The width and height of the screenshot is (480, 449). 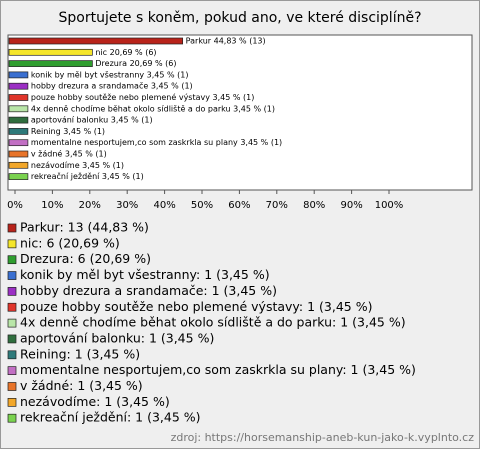 What do you see at coordinates (239, 205) in the screenshot?
I see `x-tick-label: 60%` at bounding box center [239, 205].